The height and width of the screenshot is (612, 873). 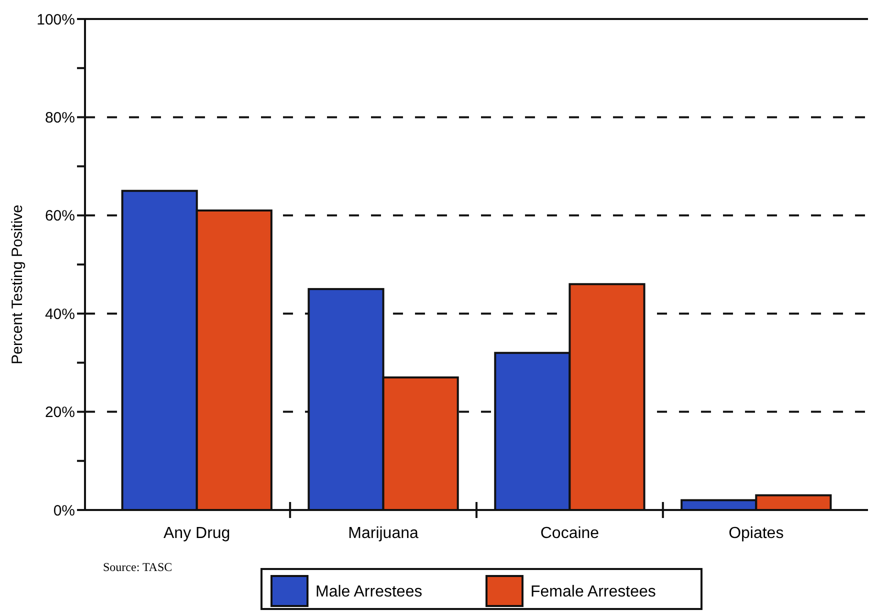 I want to click on y-axis-title: Percent Testing Positive, so click(x=17, y=284).